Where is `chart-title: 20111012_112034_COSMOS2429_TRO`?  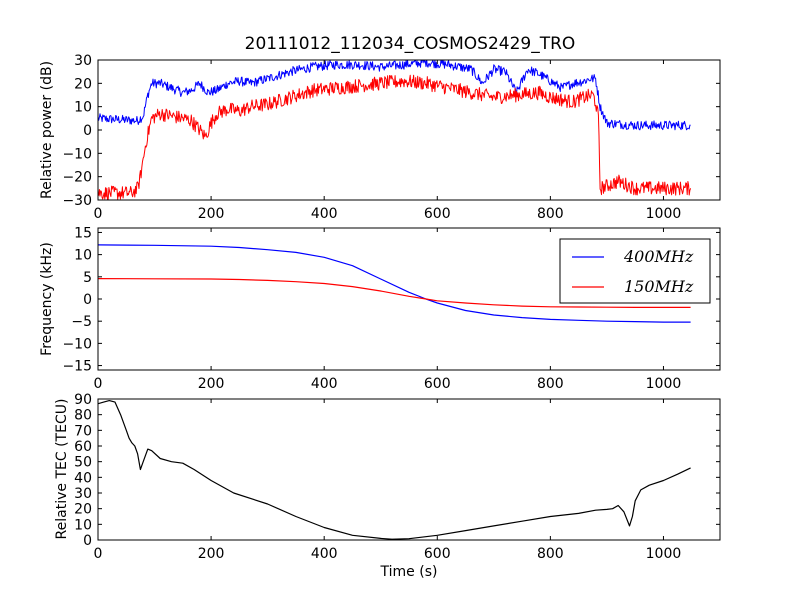
chart-title: 20111012_112034_COSMOS2429_TRO is located at coordinates (410, 44).